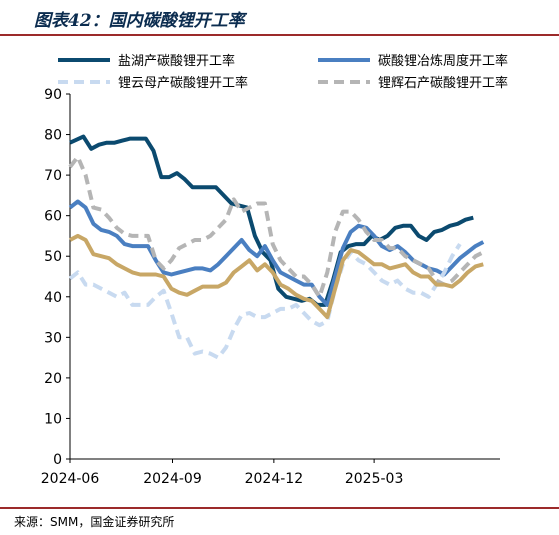 Image resolution: width=559 pixels, height=535 pixels. Describe the element at coordinates (279, 508) in the screenshot. I see `source-divider` at that location.